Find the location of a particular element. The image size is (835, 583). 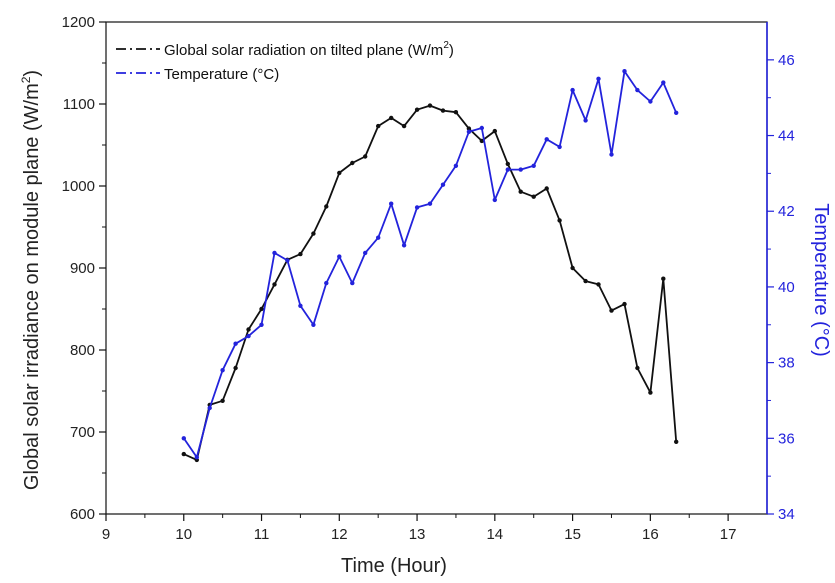

legend-label-irradiance-close: ) is located at coordinates (451, 50).